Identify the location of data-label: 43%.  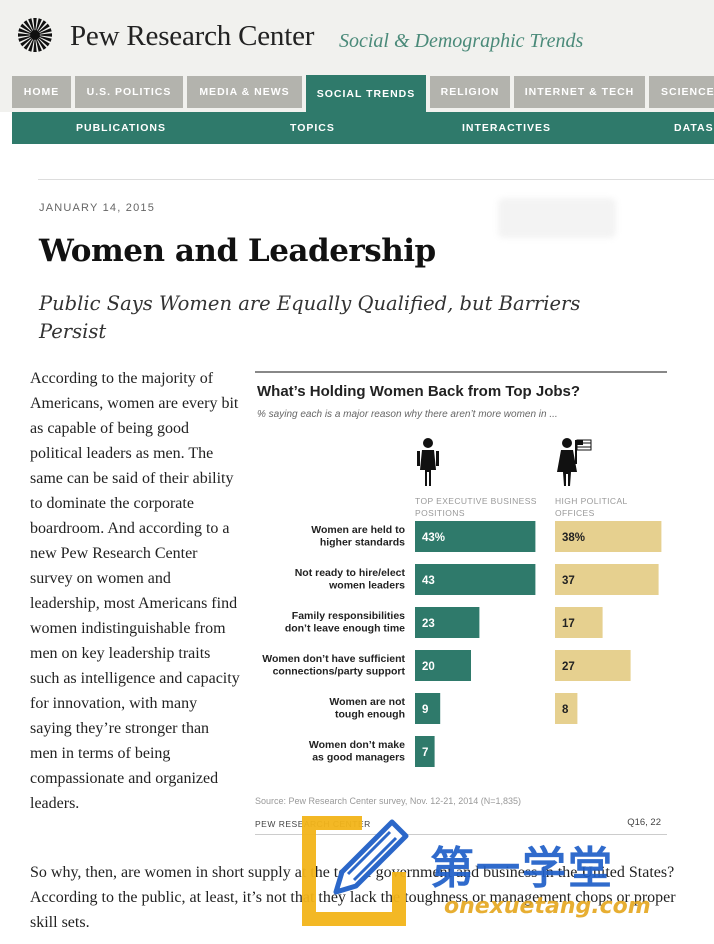
(433, 538).